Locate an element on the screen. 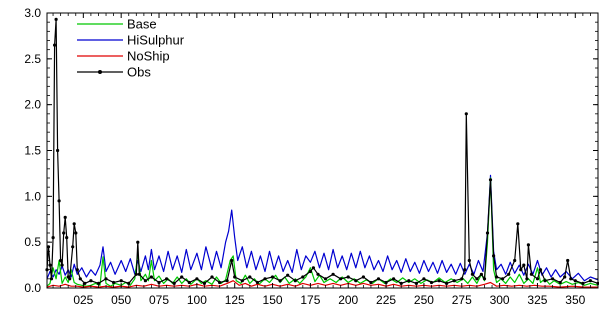 This screenshot has height=325, width=599. y-tick-label: 1.0 is located at coordinates (32, 196).